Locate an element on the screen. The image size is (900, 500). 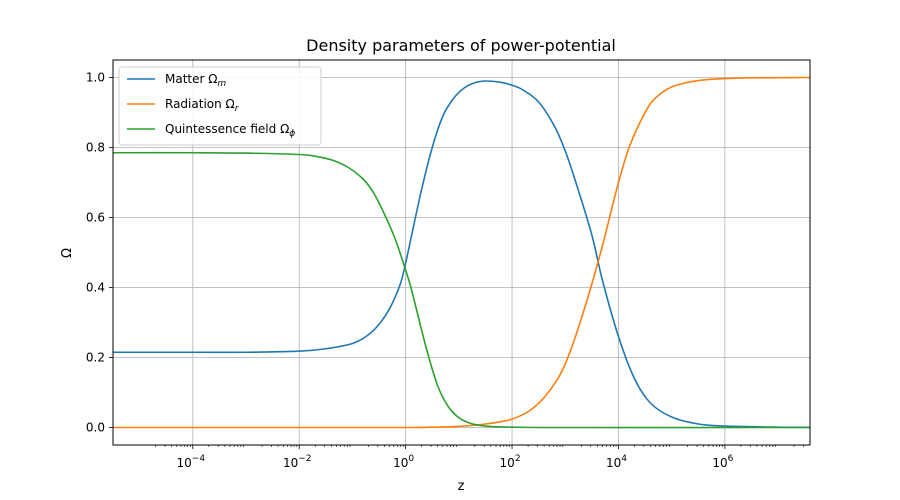
chart-title: Density parameters of power-potential is located at coordinates (461, 45).